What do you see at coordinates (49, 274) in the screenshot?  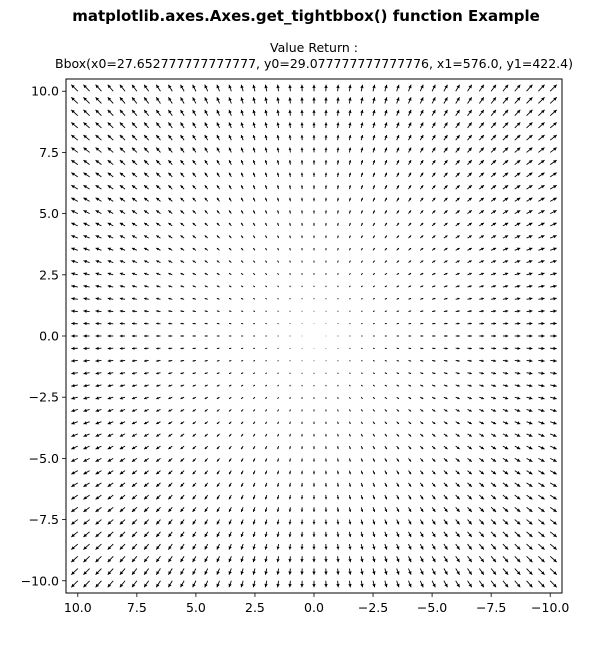 I see `y-tick-label: 2.5` at bounding box center [49, 274].